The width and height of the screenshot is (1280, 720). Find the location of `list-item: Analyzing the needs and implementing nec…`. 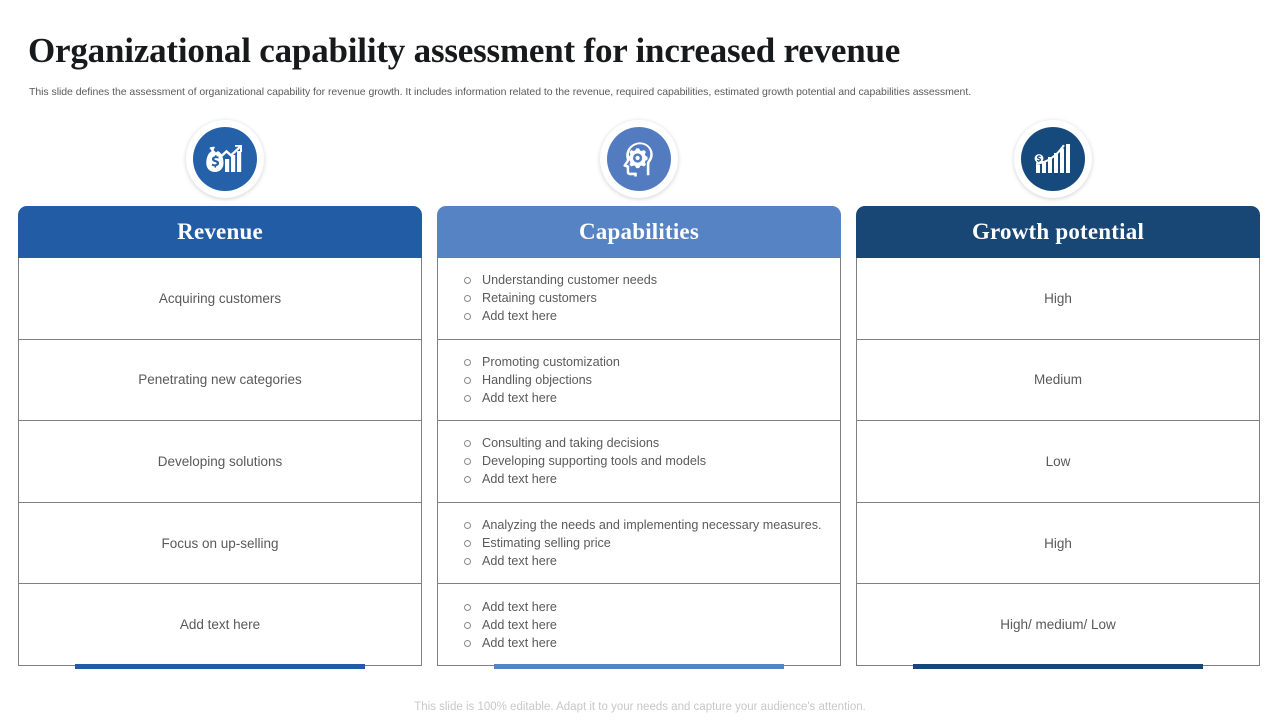

list-item: Analyzing the needs and implementing nec… is located at coordinates (650, 525).